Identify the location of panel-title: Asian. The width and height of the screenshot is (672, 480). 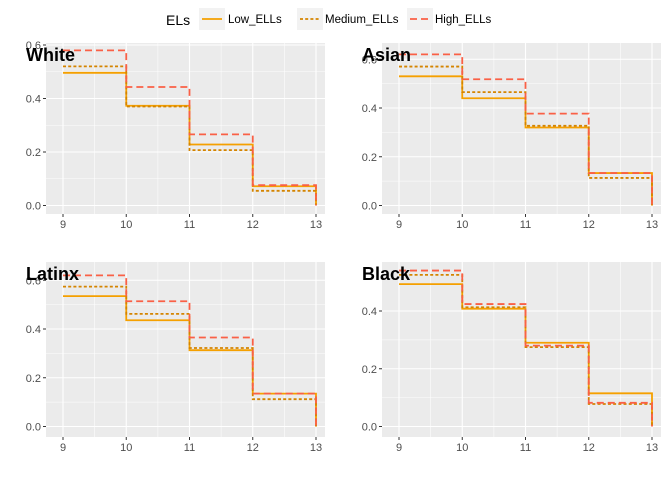
(386, 55).